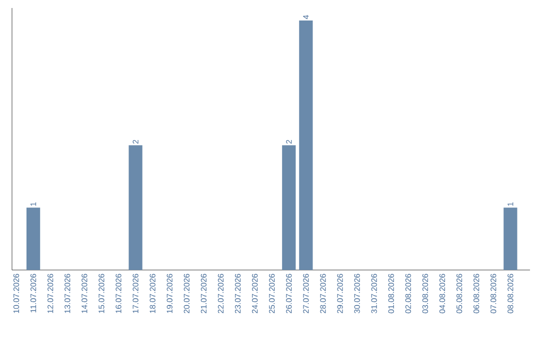 This screenshot has width=540, height=340. Describe the element at coordinates (135, 293) in the screenshot. I see `x-tick-label: 17.07.2026` at that location.